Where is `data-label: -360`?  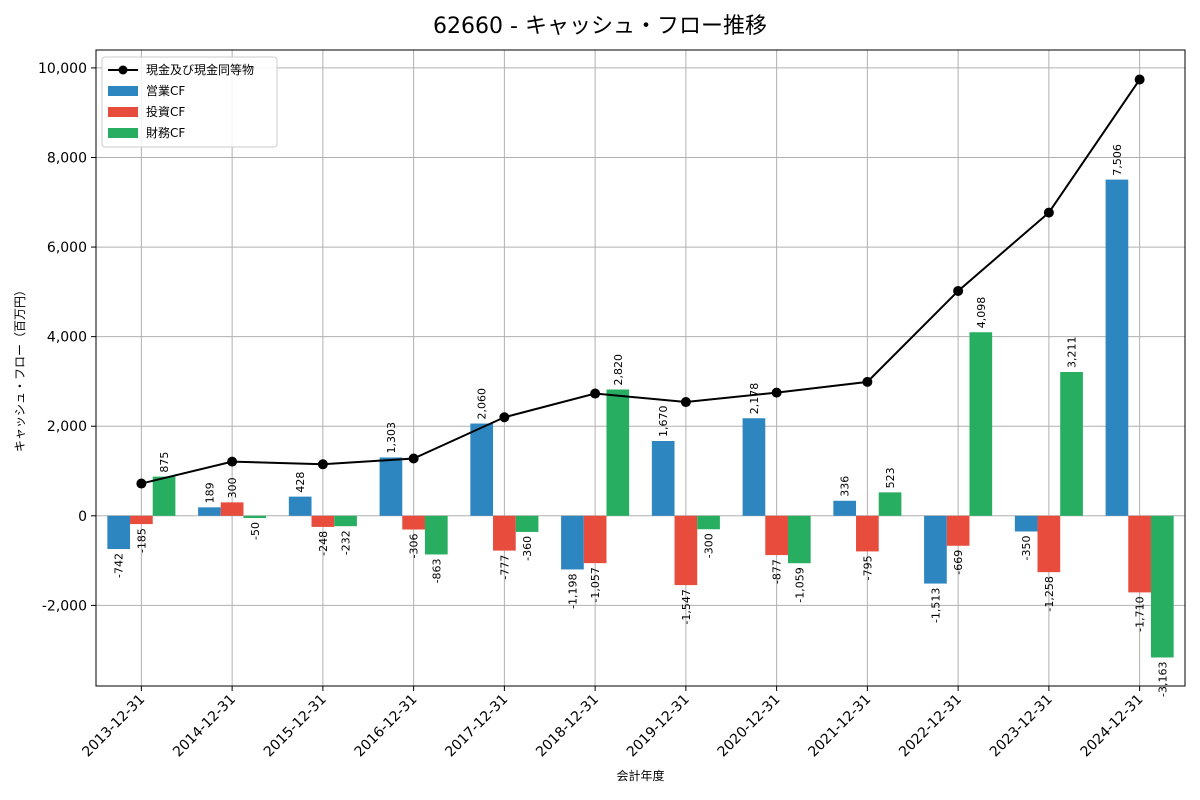 data-label: -360 is located at coordinates (527, 548).